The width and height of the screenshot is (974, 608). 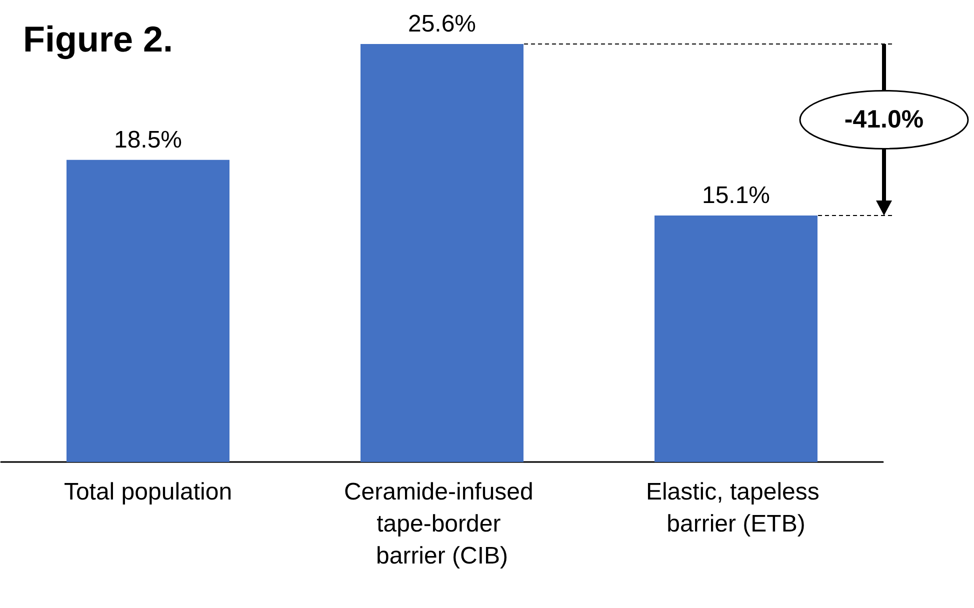 I want to click on x-tick-label: Ceramide-infused tape-border barrier (CIB), so click(x=442, y=524).